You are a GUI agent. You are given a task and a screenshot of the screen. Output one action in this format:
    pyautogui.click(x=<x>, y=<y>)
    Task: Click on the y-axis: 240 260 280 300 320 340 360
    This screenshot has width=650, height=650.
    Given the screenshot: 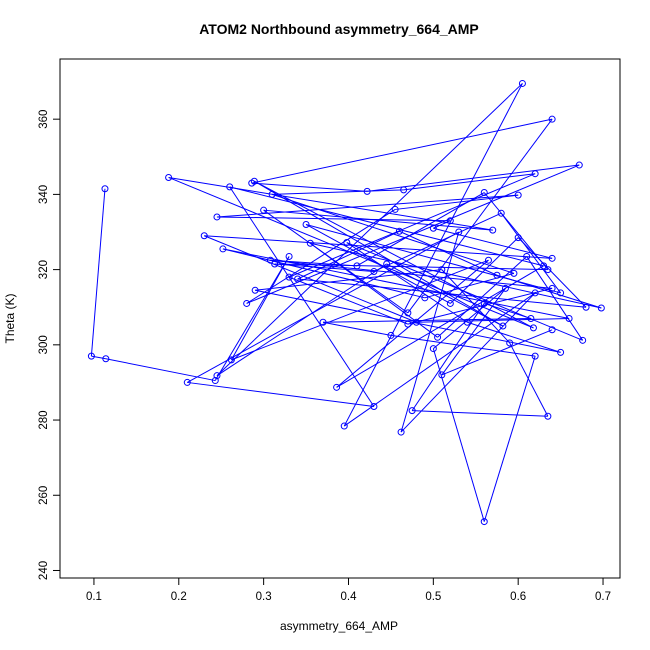 What is the action you would take?
    pyautogui.click(x=49, y=345)
    